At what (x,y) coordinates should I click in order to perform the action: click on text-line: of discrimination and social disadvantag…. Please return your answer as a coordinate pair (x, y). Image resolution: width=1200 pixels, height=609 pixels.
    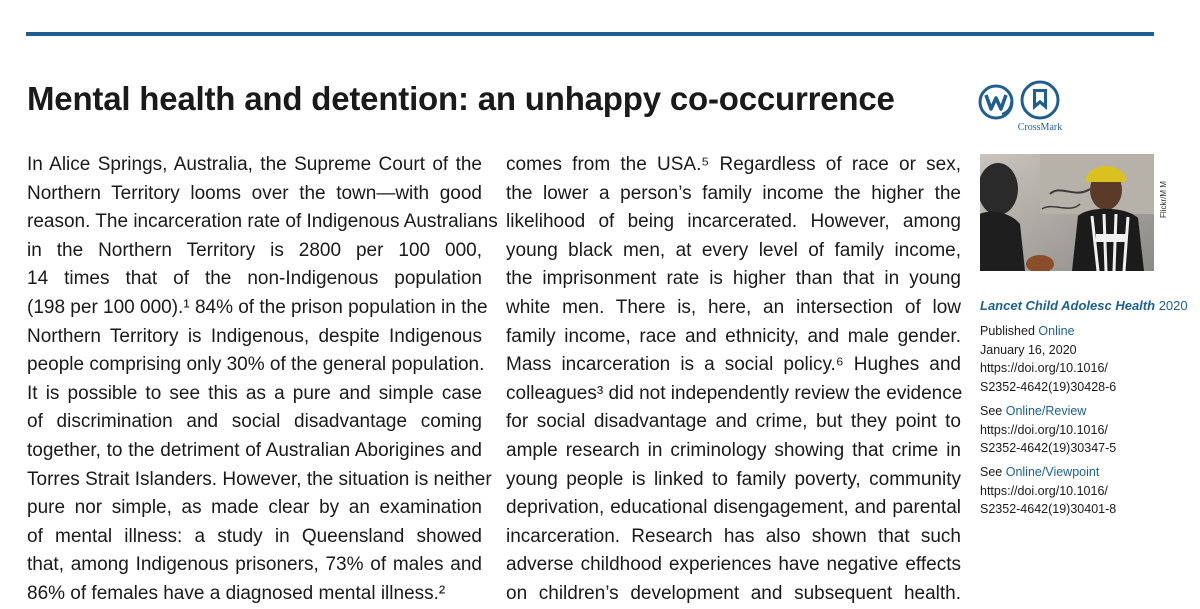
    Looking at the image, I should click on (254, 422).